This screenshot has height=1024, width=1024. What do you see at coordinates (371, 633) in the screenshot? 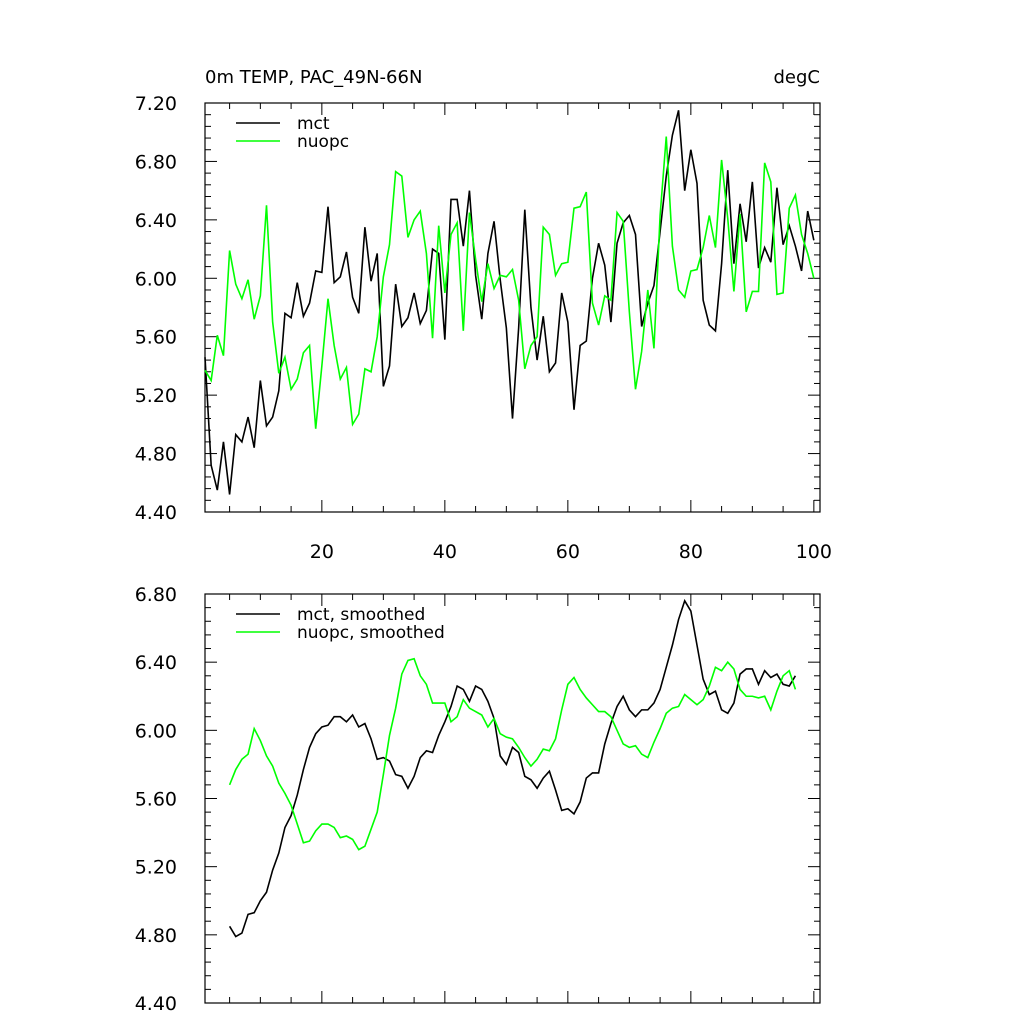
I see `legend-label: nuopc, smoothed` at bounding box center [371, 633].